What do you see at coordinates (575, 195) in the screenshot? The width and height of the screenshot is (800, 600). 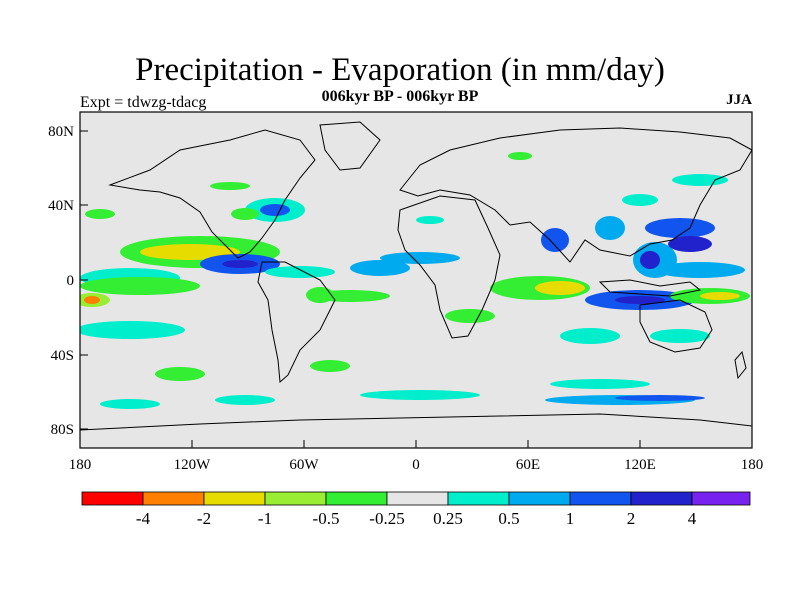 I see `eurasia-coastline` at bounding box center [575, 195].